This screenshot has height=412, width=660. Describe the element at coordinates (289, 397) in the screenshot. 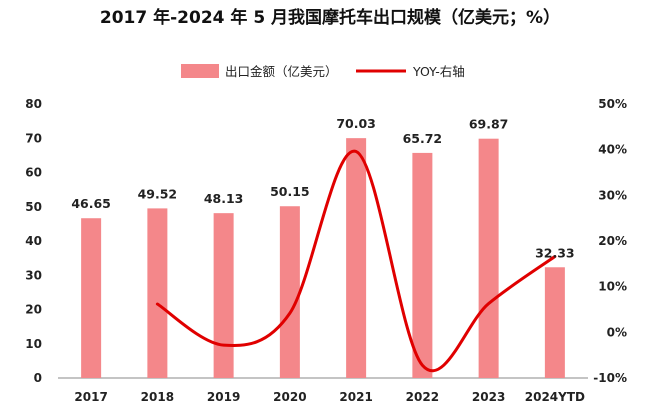

I see `x-tick-label: 2020` at that location.